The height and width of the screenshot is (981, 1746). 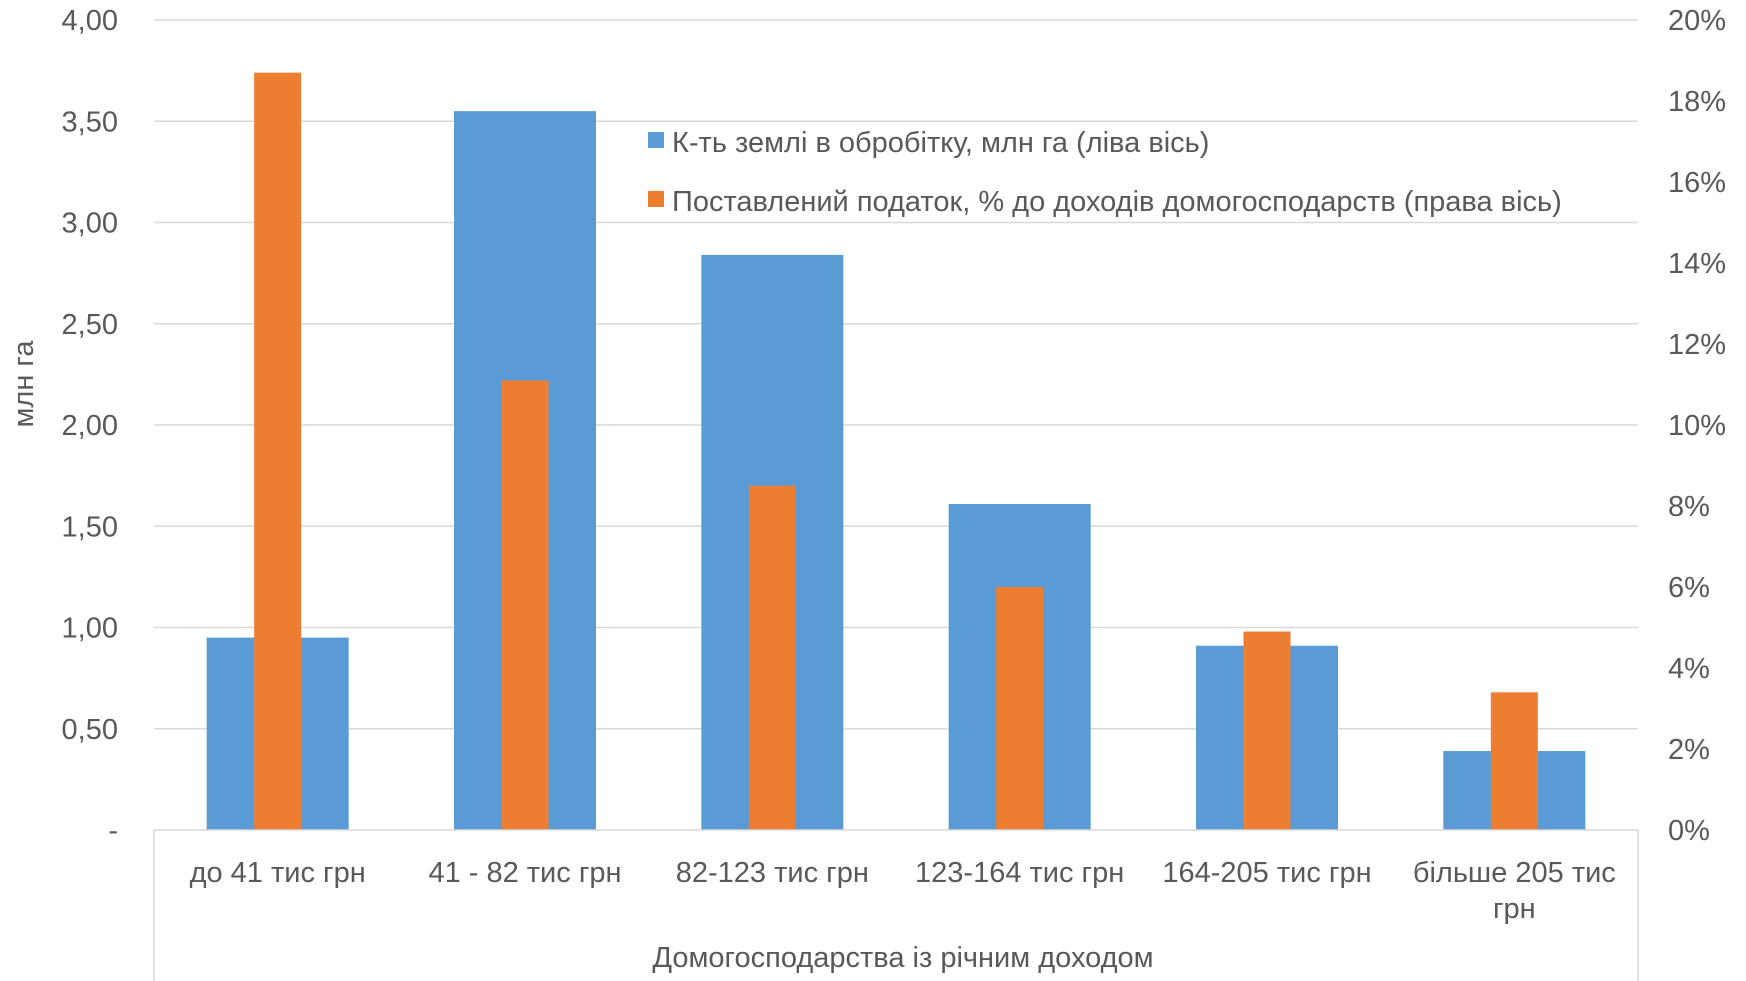 I want to click on category-label: грн, so click(x=1514, y=909).